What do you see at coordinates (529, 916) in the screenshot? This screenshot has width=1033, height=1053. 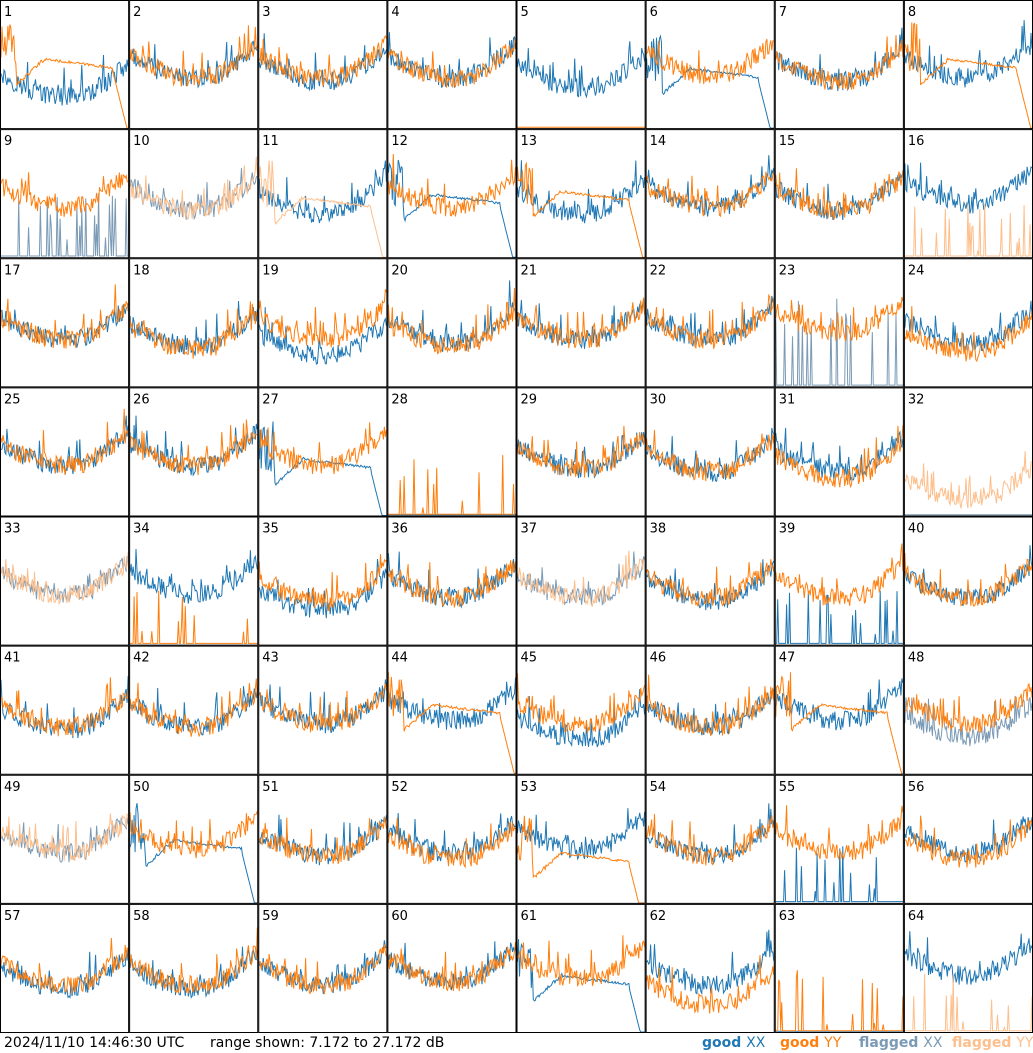 I see `panel-61-label: 61` at bounding box center [529, 916].